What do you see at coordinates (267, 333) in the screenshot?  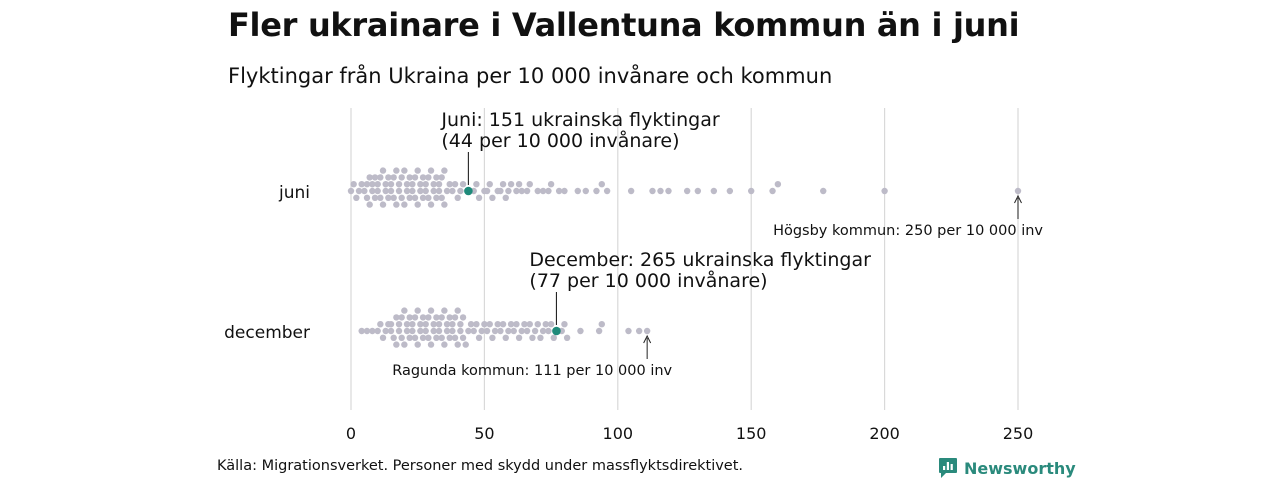 I see `category-label: december` at bounding box center [267, 333].